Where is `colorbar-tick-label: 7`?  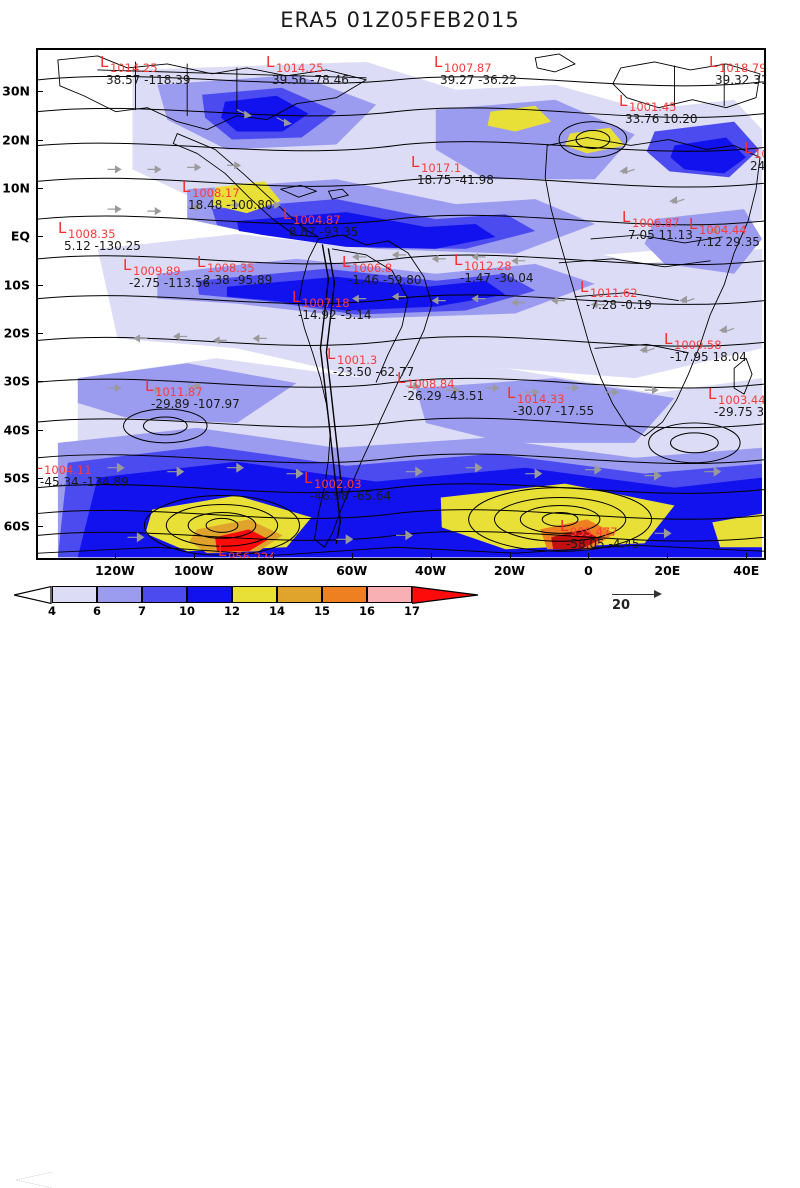 colorbar-tick-label: 7 is located at coordinates (142, 611).